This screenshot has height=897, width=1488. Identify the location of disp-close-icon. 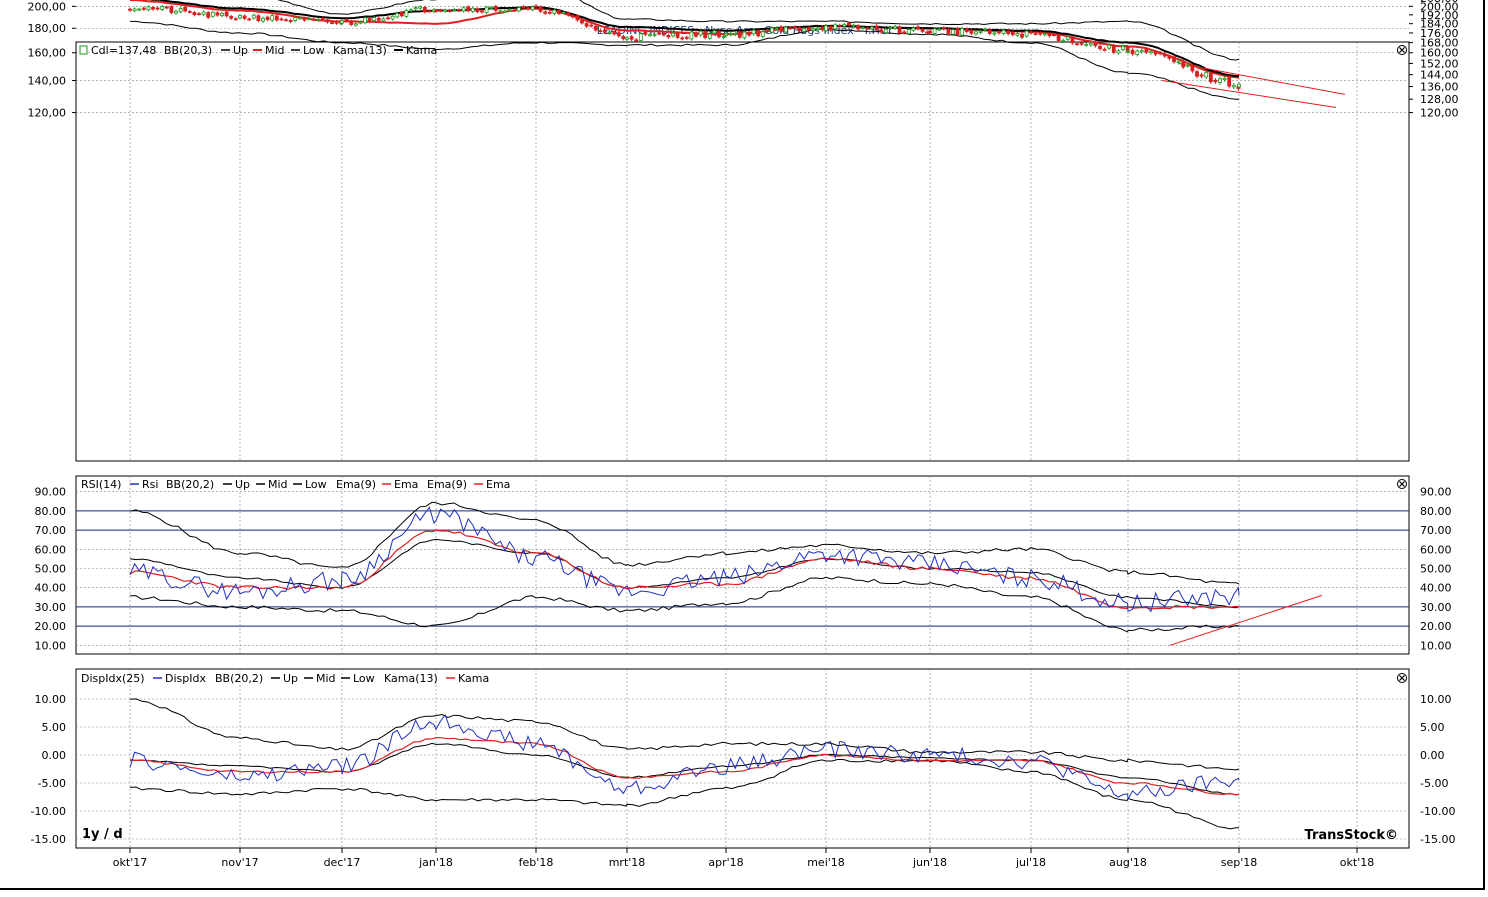
(1402, 678).